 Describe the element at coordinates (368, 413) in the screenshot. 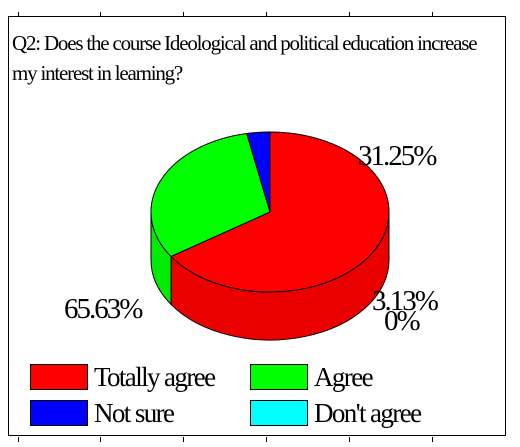

I see `legend-label: Don't agree` at that location.